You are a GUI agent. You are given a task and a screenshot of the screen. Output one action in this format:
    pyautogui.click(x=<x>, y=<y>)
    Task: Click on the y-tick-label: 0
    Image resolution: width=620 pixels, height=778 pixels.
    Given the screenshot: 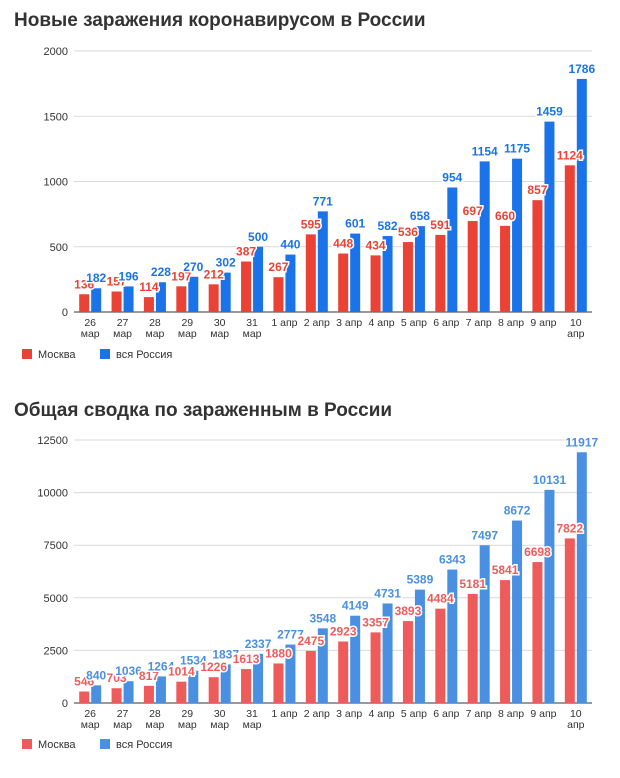 What is the action you would take?
    pyautogui.click(x=65, y=313)
    